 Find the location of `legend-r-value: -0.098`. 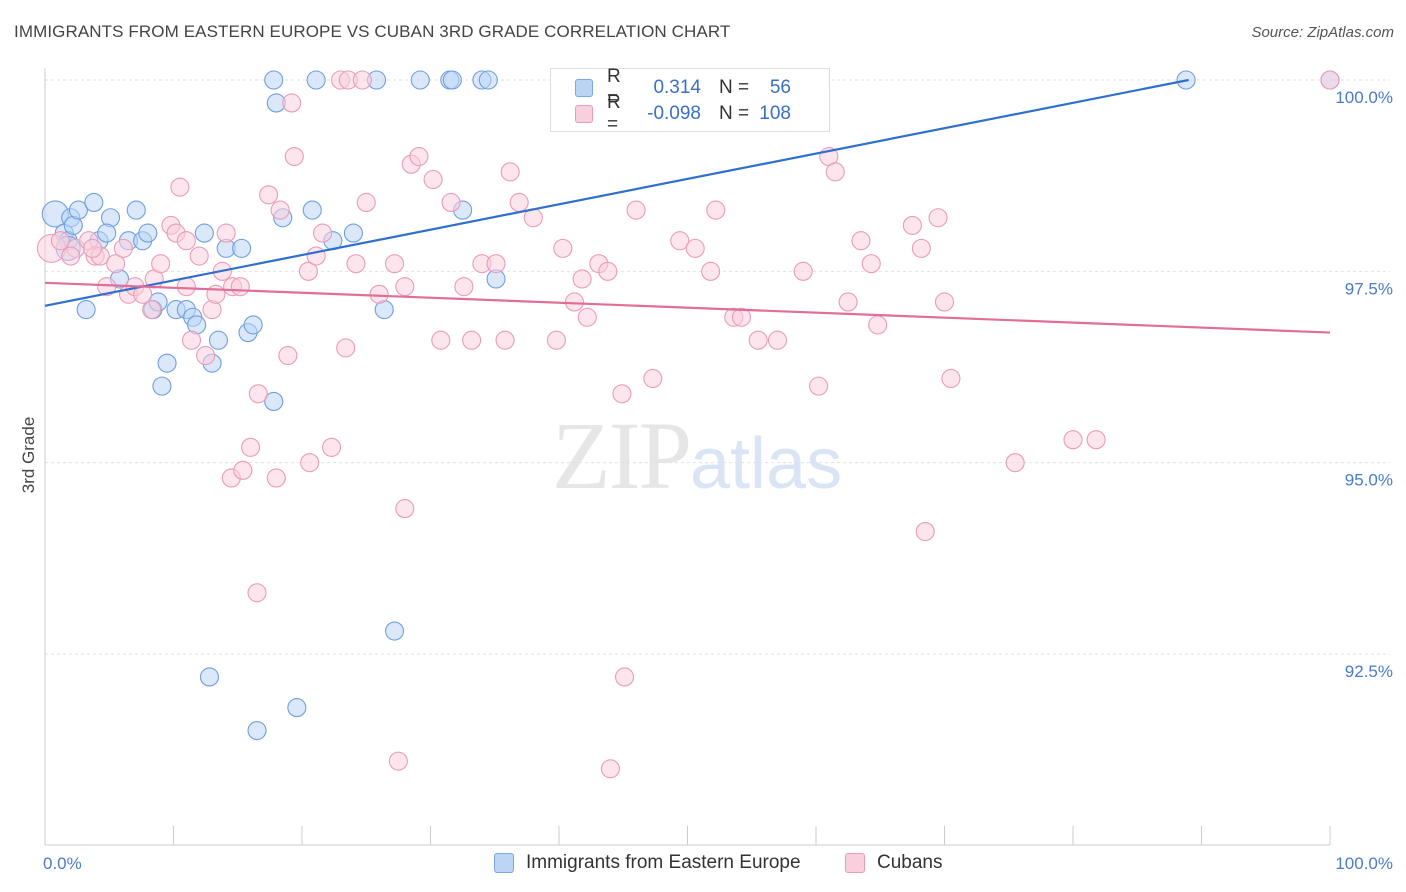

legend-r-value: -0.098 is located at coordinates (674, 113).